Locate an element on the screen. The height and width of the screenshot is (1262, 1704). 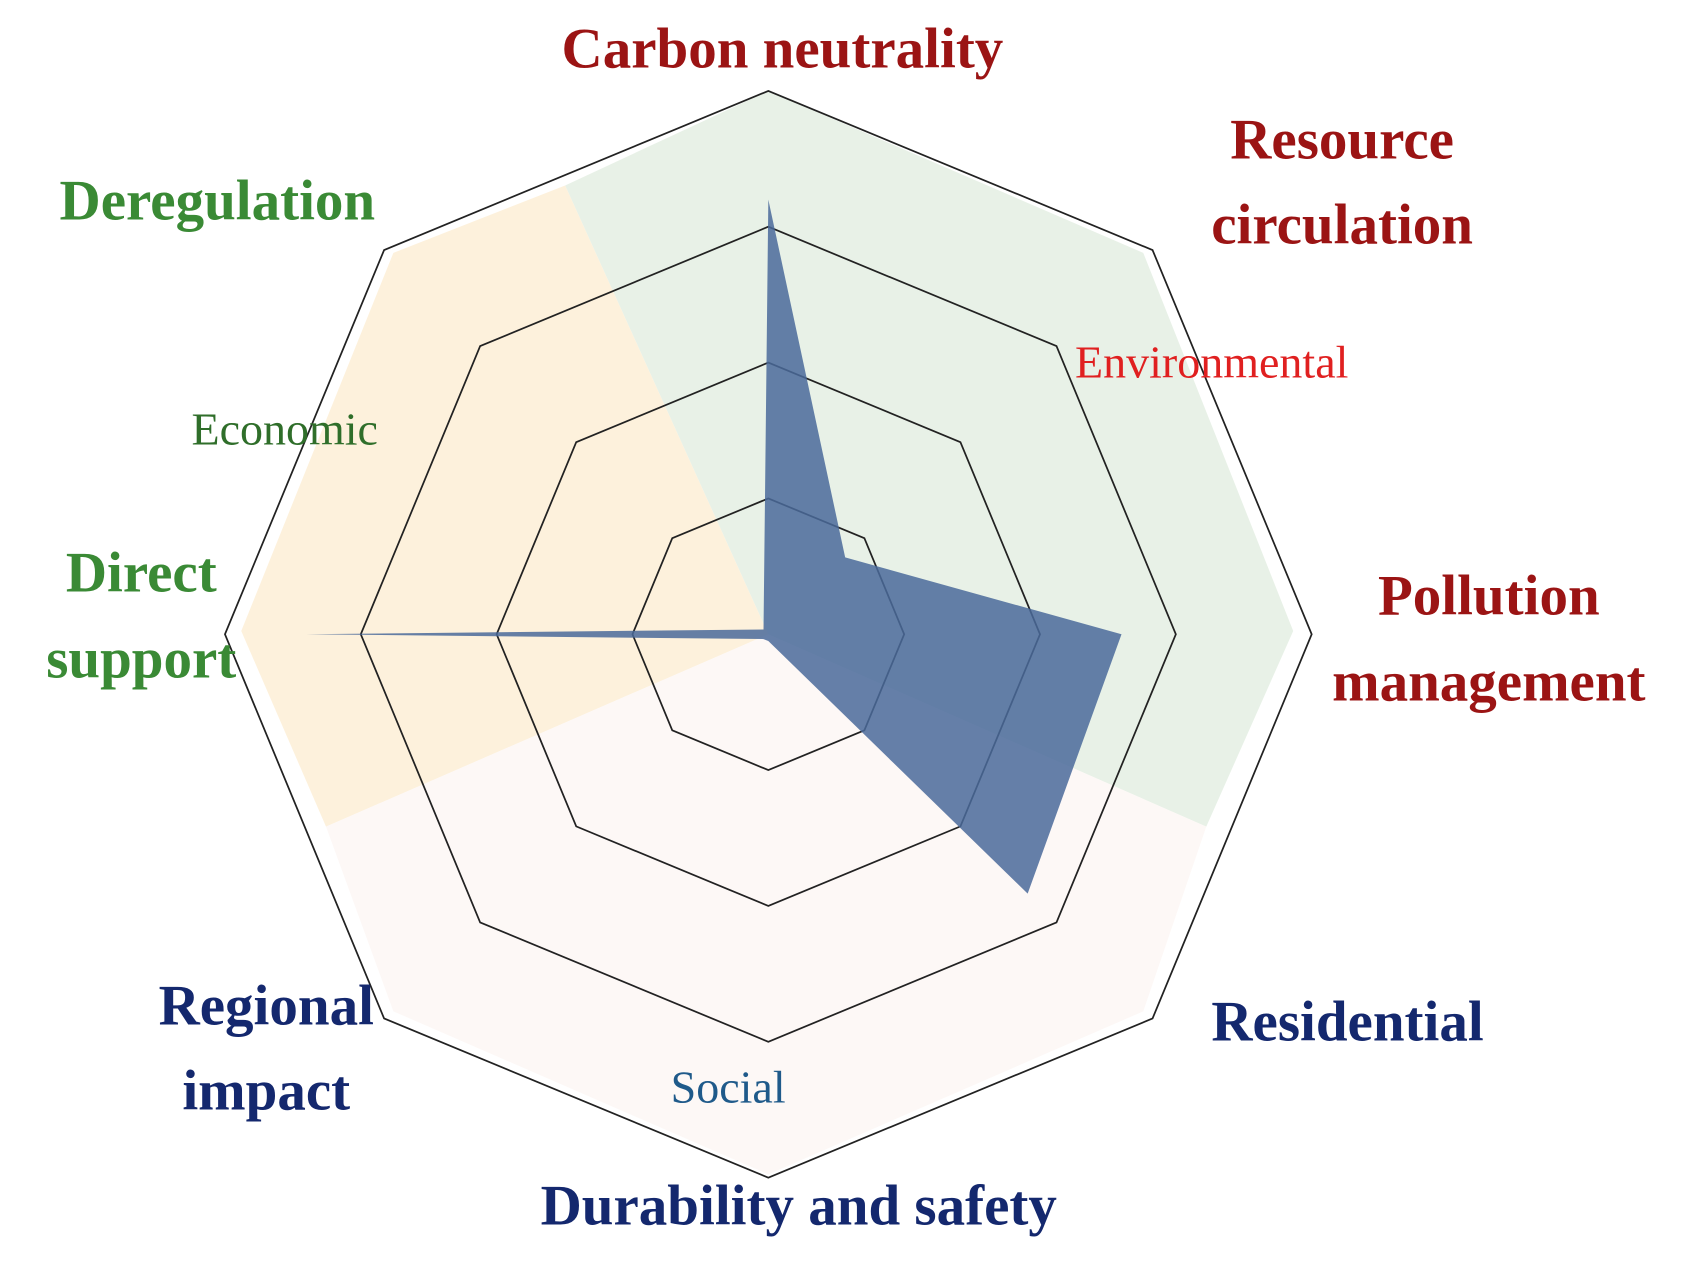
axis-label: Carbon neutrality is located at coordinates (782, 49).